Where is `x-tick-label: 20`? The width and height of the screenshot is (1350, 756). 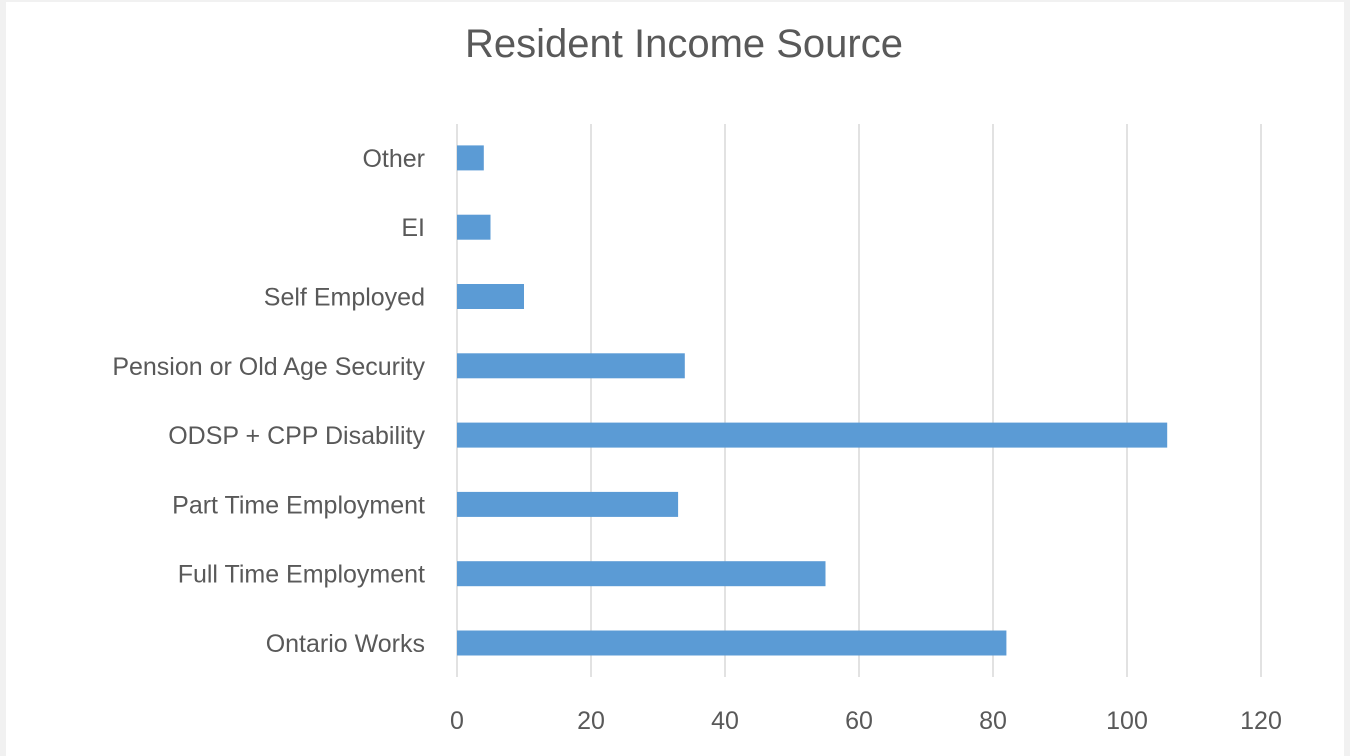 x-tick-label: 20 is located at coordinates (591, 721).